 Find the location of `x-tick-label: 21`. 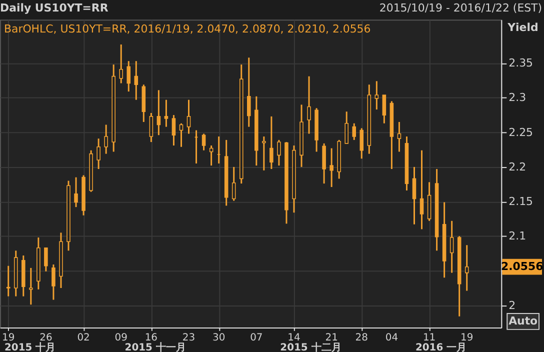

x-tick-label: 21 is located at coordinates (331, 338).